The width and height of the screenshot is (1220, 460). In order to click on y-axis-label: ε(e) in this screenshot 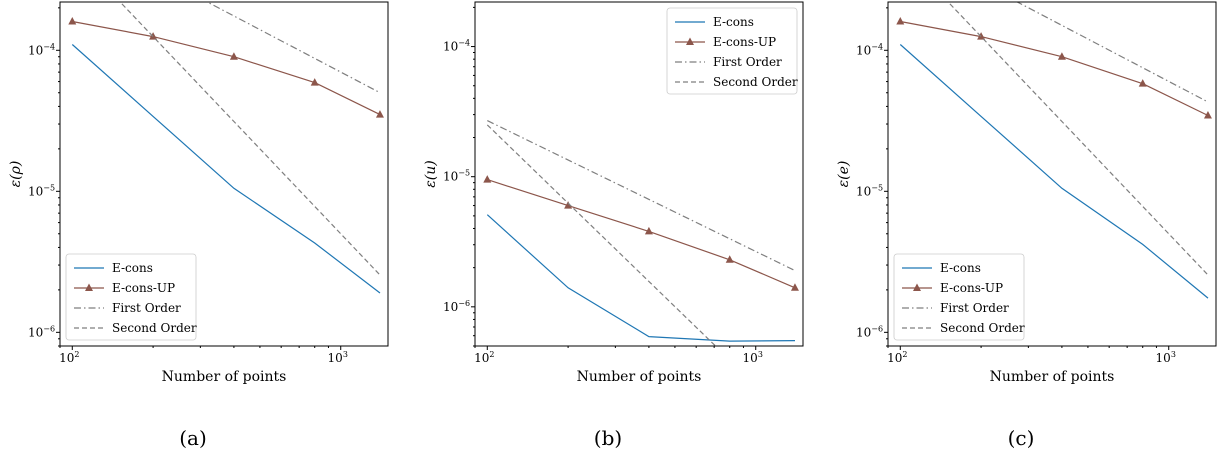, I will do `click(844, 174)`.